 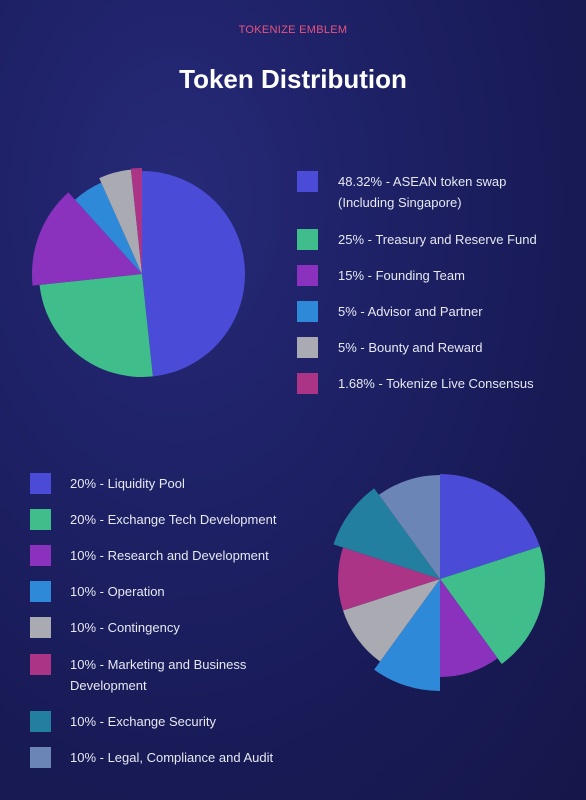 I want to click on legend-item-contingency: 10% - Contingency, so click(x=162, y=627).